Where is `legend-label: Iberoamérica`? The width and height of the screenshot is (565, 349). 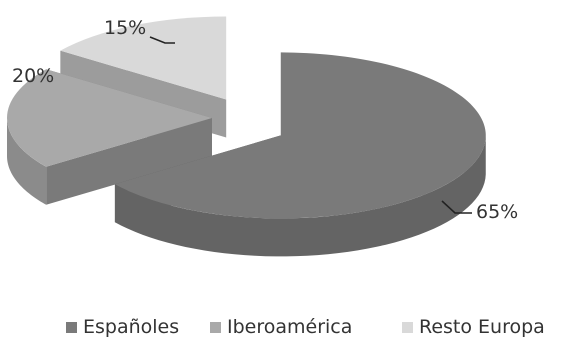 legend-label: Iberoamérica is located at coordinates (289, 327).